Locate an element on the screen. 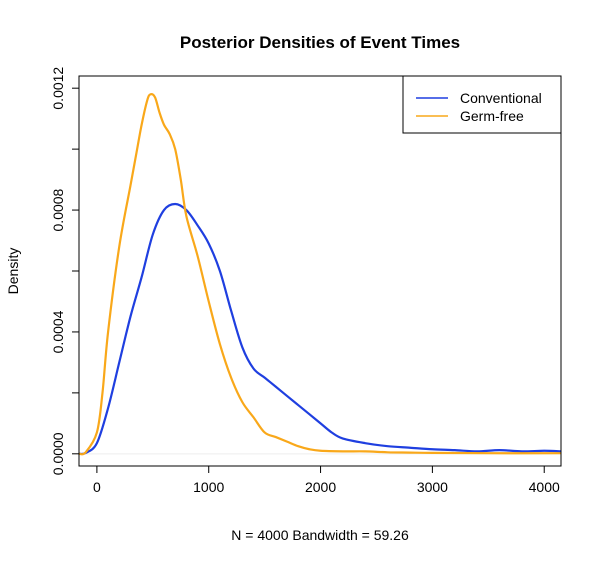  y-axis: 0.0000 0.0004 0.0008 0.0012 is located at coordinates (64, 271).